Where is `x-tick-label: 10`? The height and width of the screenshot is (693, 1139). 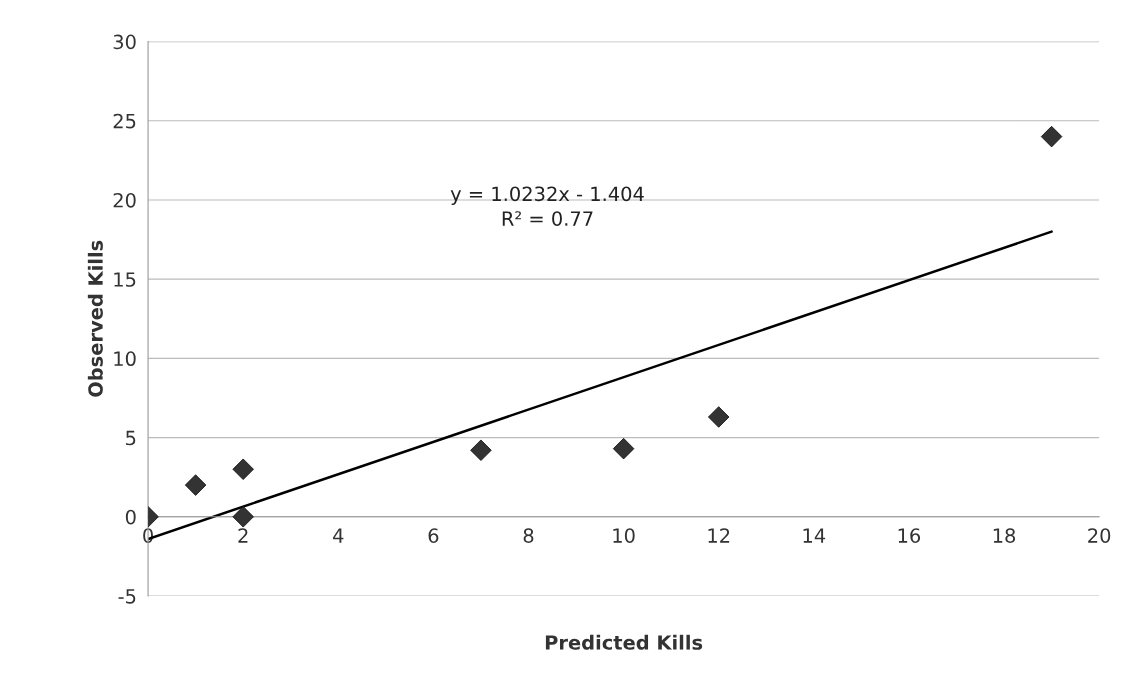 x-tick-label: 10 is located at coordinates (624, 535).